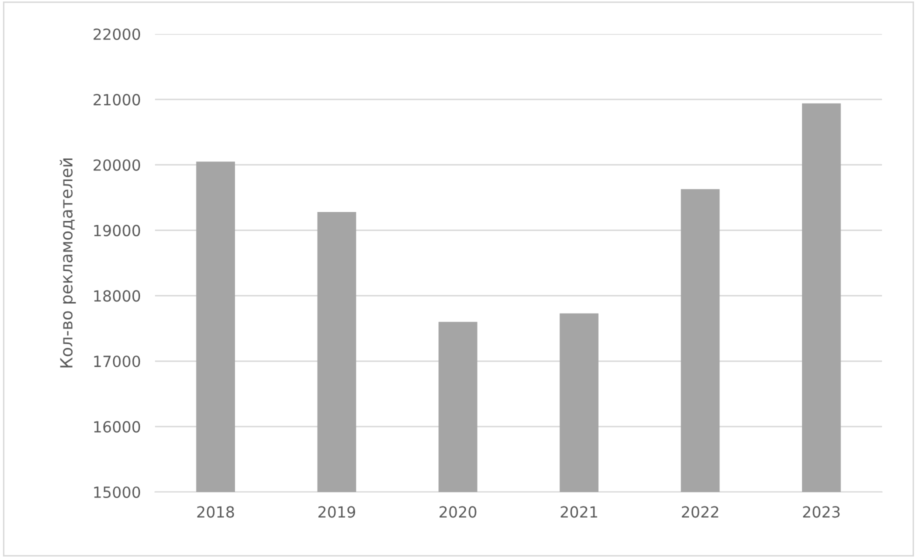 This screenshot has height=558, width=917. I want to click on x-tick-label: 2018, so click(215, 512).